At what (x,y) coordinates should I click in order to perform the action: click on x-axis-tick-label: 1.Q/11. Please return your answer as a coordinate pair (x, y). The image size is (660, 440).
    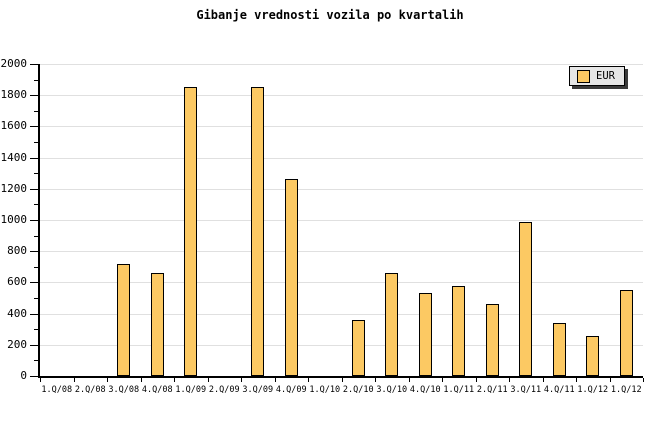
    Looking at the image, I should click on (459, 390).